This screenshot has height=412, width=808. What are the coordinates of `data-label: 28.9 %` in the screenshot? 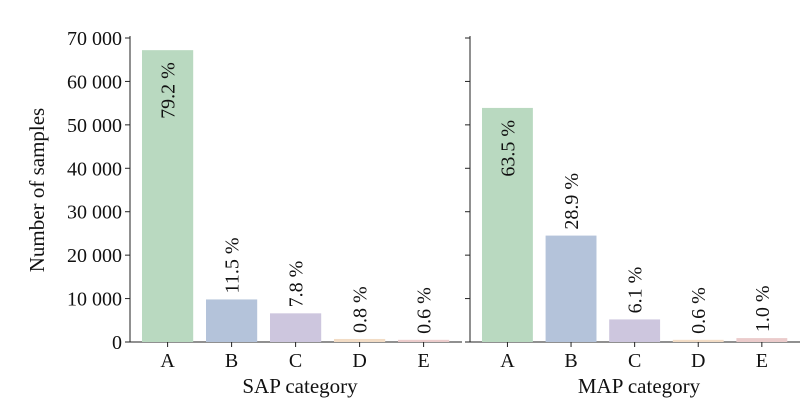 It's located at (572, 201).